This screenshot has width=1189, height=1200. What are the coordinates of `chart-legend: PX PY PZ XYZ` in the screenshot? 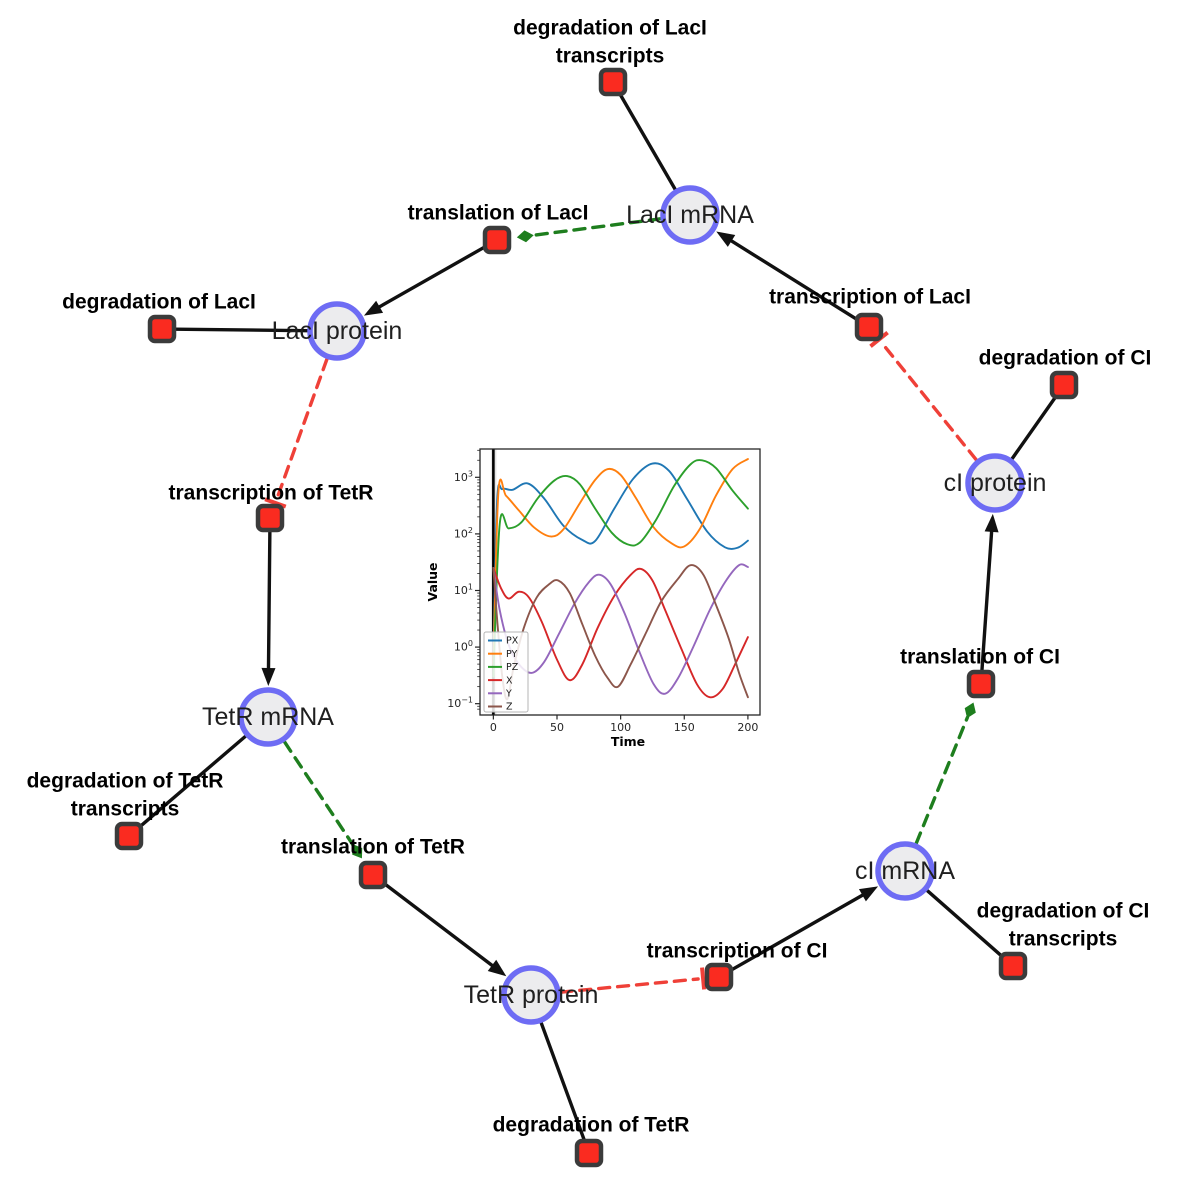 It's located at (506, 672).